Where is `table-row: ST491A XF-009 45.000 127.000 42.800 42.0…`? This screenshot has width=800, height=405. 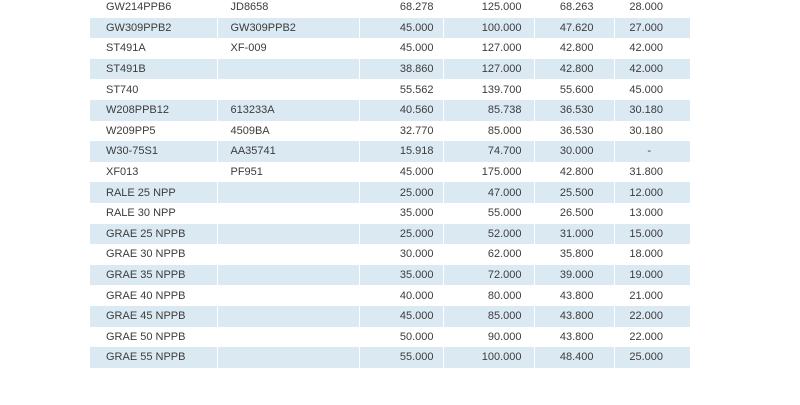
table-row: ST491A XF-009 45.000 127.000 42.800 42.0… is located at coordinates (390, 48).